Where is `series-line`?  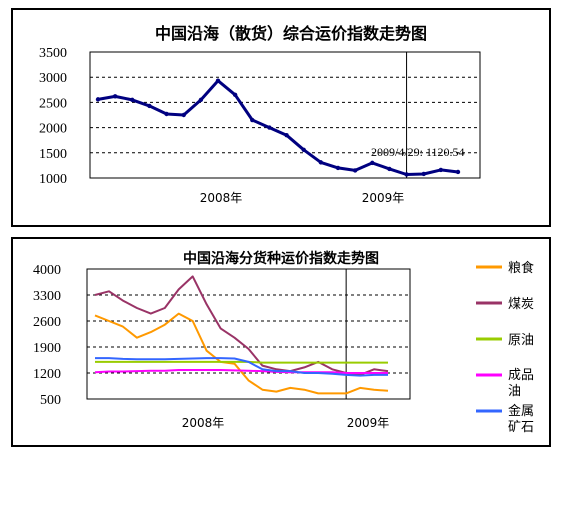
series-line is located at coordinates (278, 127).